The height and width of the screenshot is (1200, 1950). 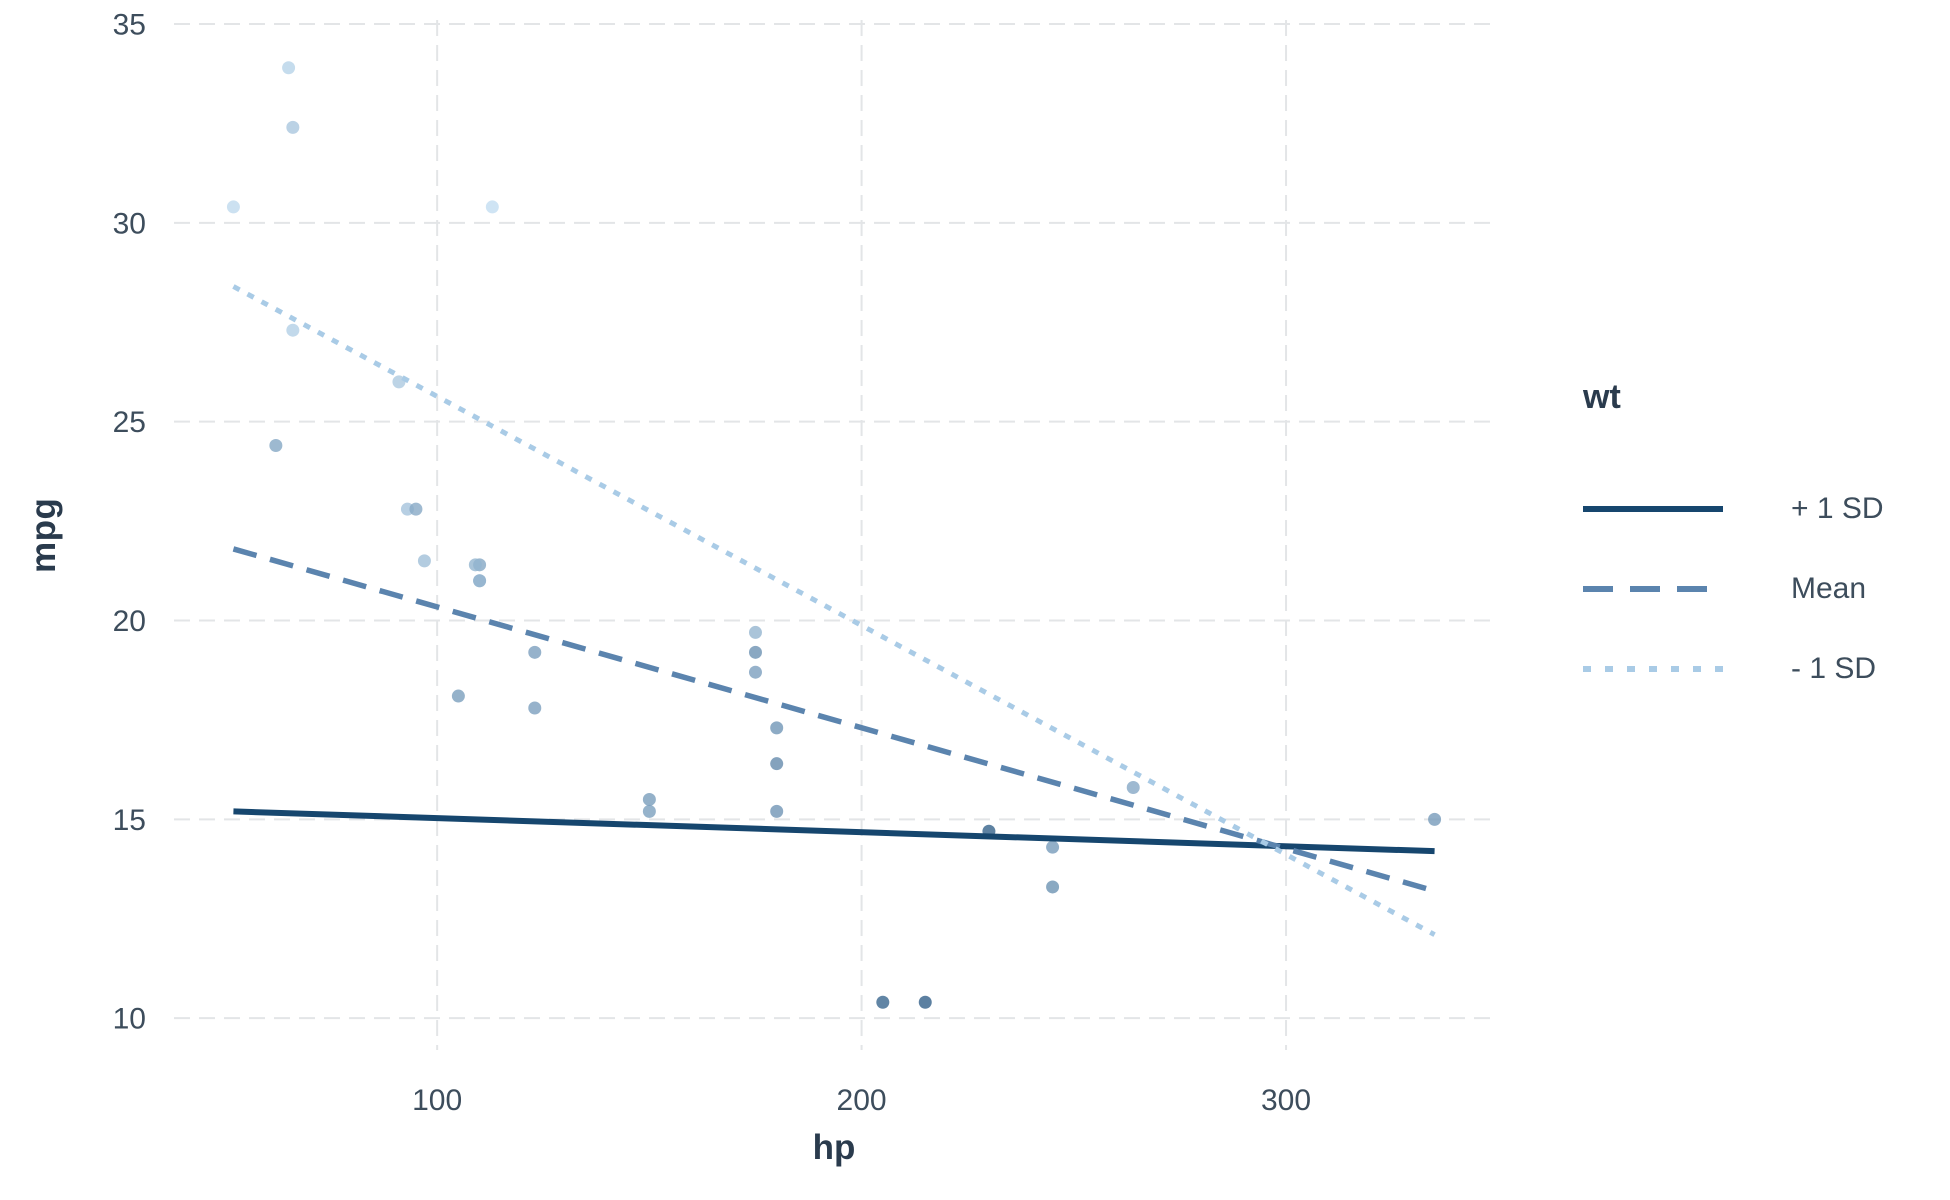 What do you see at coordinates (1829, 588) in the screenshot?
I see `legend-entry-label: Mean` at bounding box center [1829, 588].